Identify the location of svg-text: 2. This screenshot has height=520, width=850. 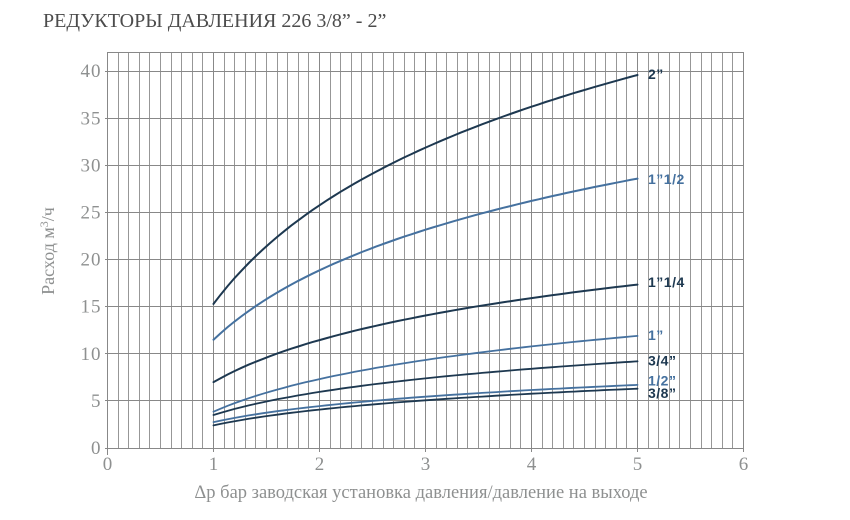
(320, 464).